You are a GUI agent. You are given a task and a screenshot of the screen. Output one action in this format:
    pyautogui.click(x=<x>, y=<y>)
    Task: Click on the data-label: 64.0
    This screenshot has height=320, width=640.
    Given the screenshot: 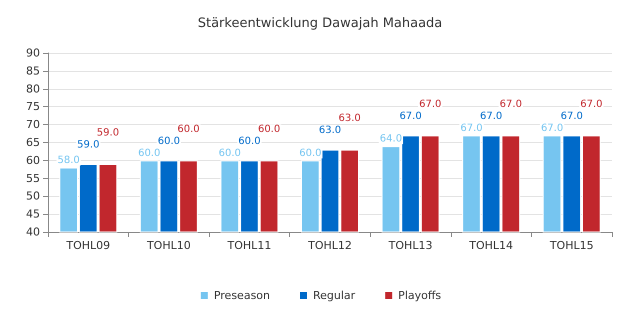 What is the action you would take?
    pyautogui.click(x=391, y=139)
    